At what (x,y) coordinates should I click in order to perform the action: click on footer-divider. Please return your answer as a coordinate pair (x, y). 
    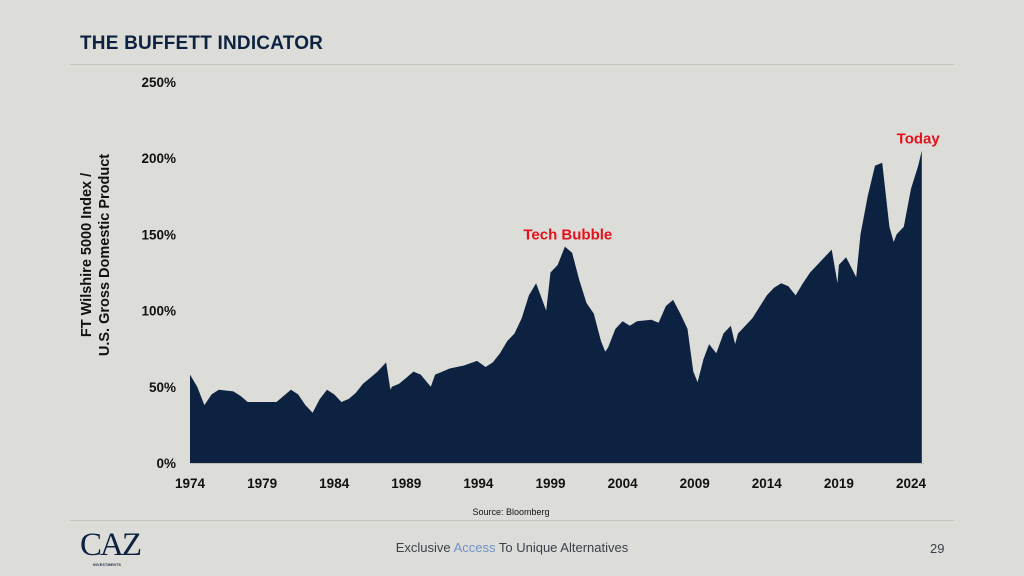
    Looking at the image, I should click on (512, 520).